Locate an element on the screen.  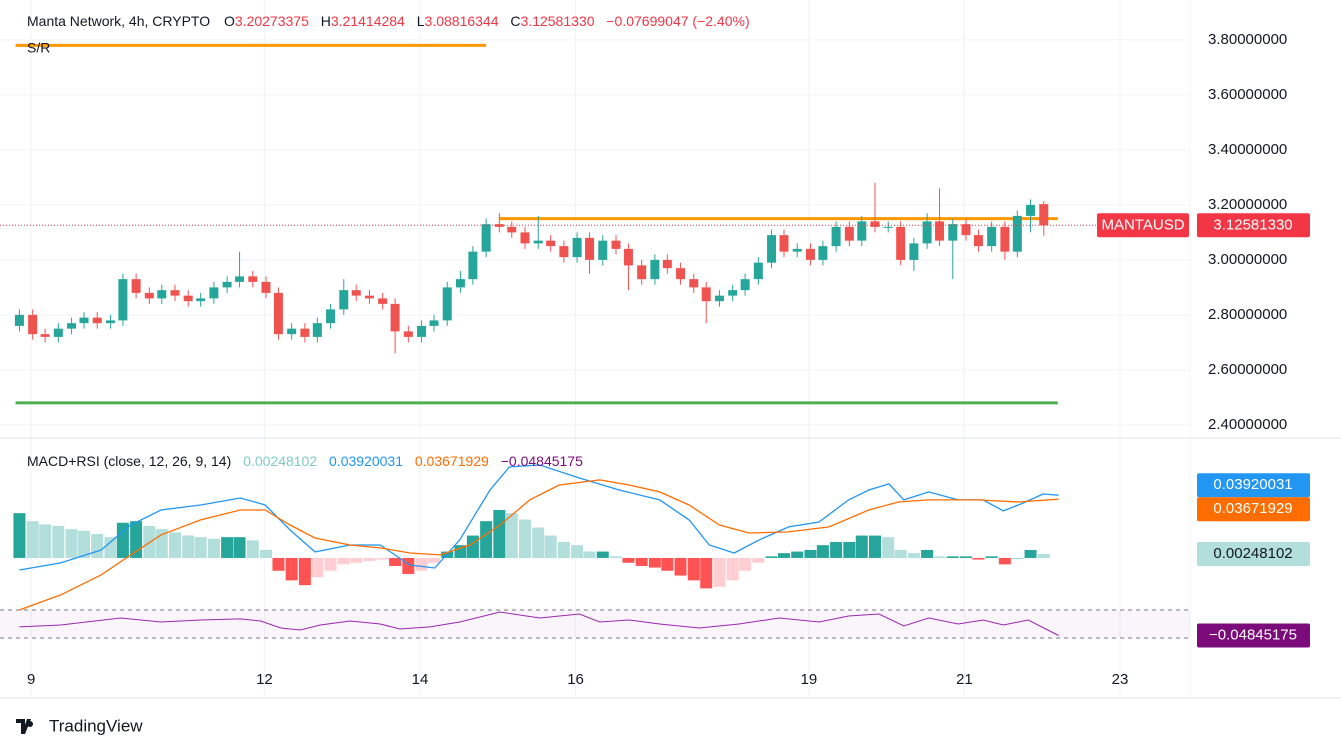
last-price-text: 3.12581330 is located at coordinates (1252, 224).